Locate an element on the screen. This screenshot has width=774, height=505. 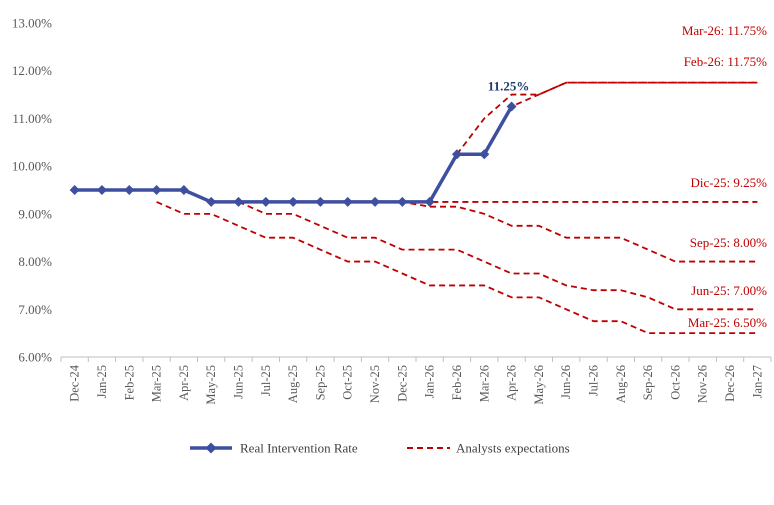
x-tick-label: Jan-27 is located at coordinates (757, 381).